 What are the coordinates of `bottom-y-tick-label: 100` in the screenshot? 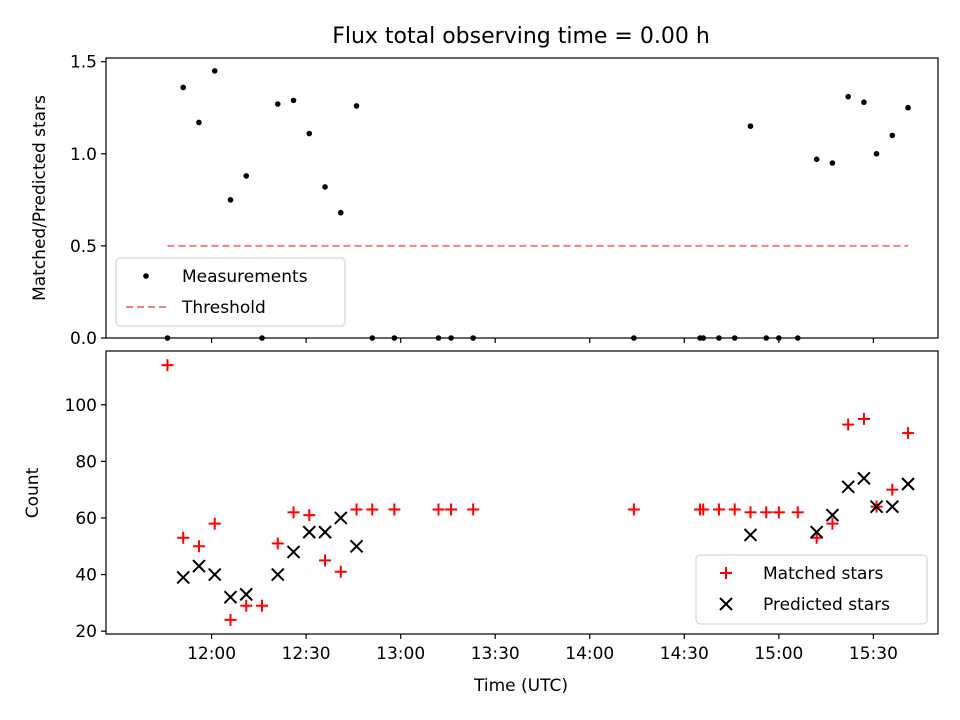 It's located at (81, 406).